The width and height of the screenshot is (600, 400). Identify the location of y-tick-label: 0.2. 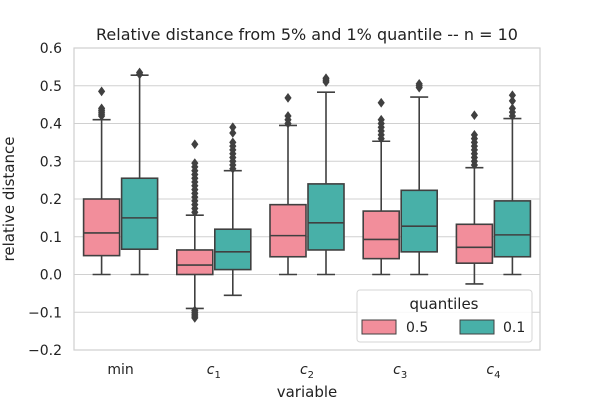
(51, 200).